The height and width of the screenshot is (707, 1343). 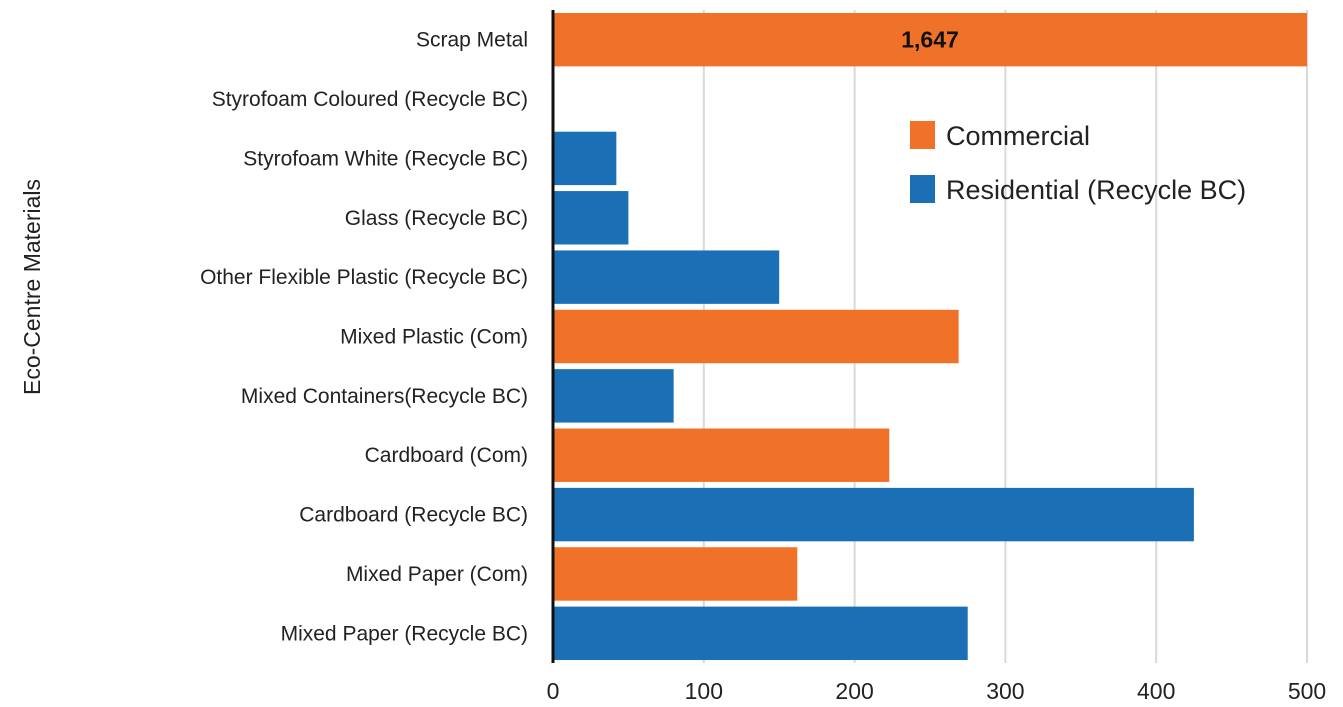 What do you see at coordinates (32, 287) in the screenshot?
I see `y-axis-title: Eco-Centre Materials` at bounding box center [32, 287].